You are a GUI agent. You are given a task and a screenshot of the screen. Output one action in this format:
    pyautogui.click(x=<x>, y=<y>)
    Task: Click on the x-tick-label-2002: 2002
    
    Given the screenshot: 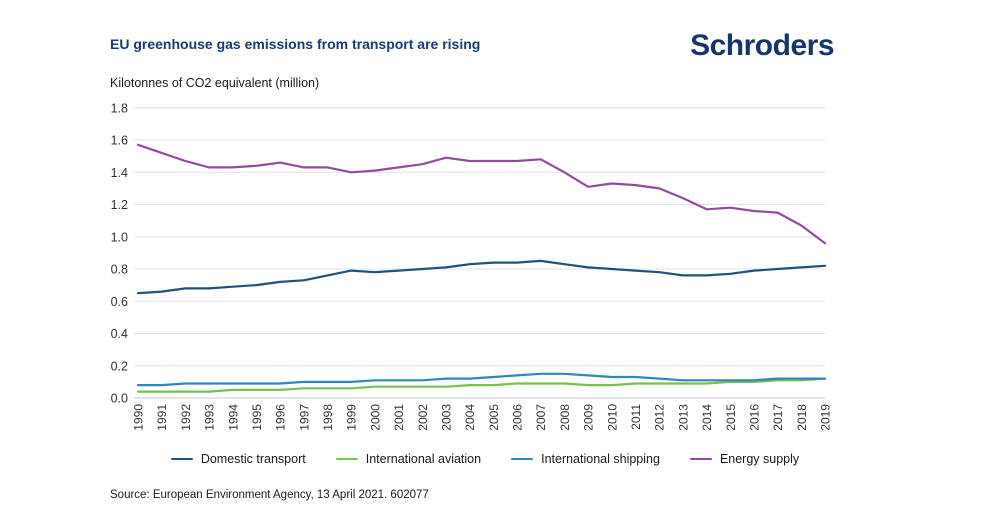 What is the action you would take?
    pyautogui.click(x=423, y=417)
    